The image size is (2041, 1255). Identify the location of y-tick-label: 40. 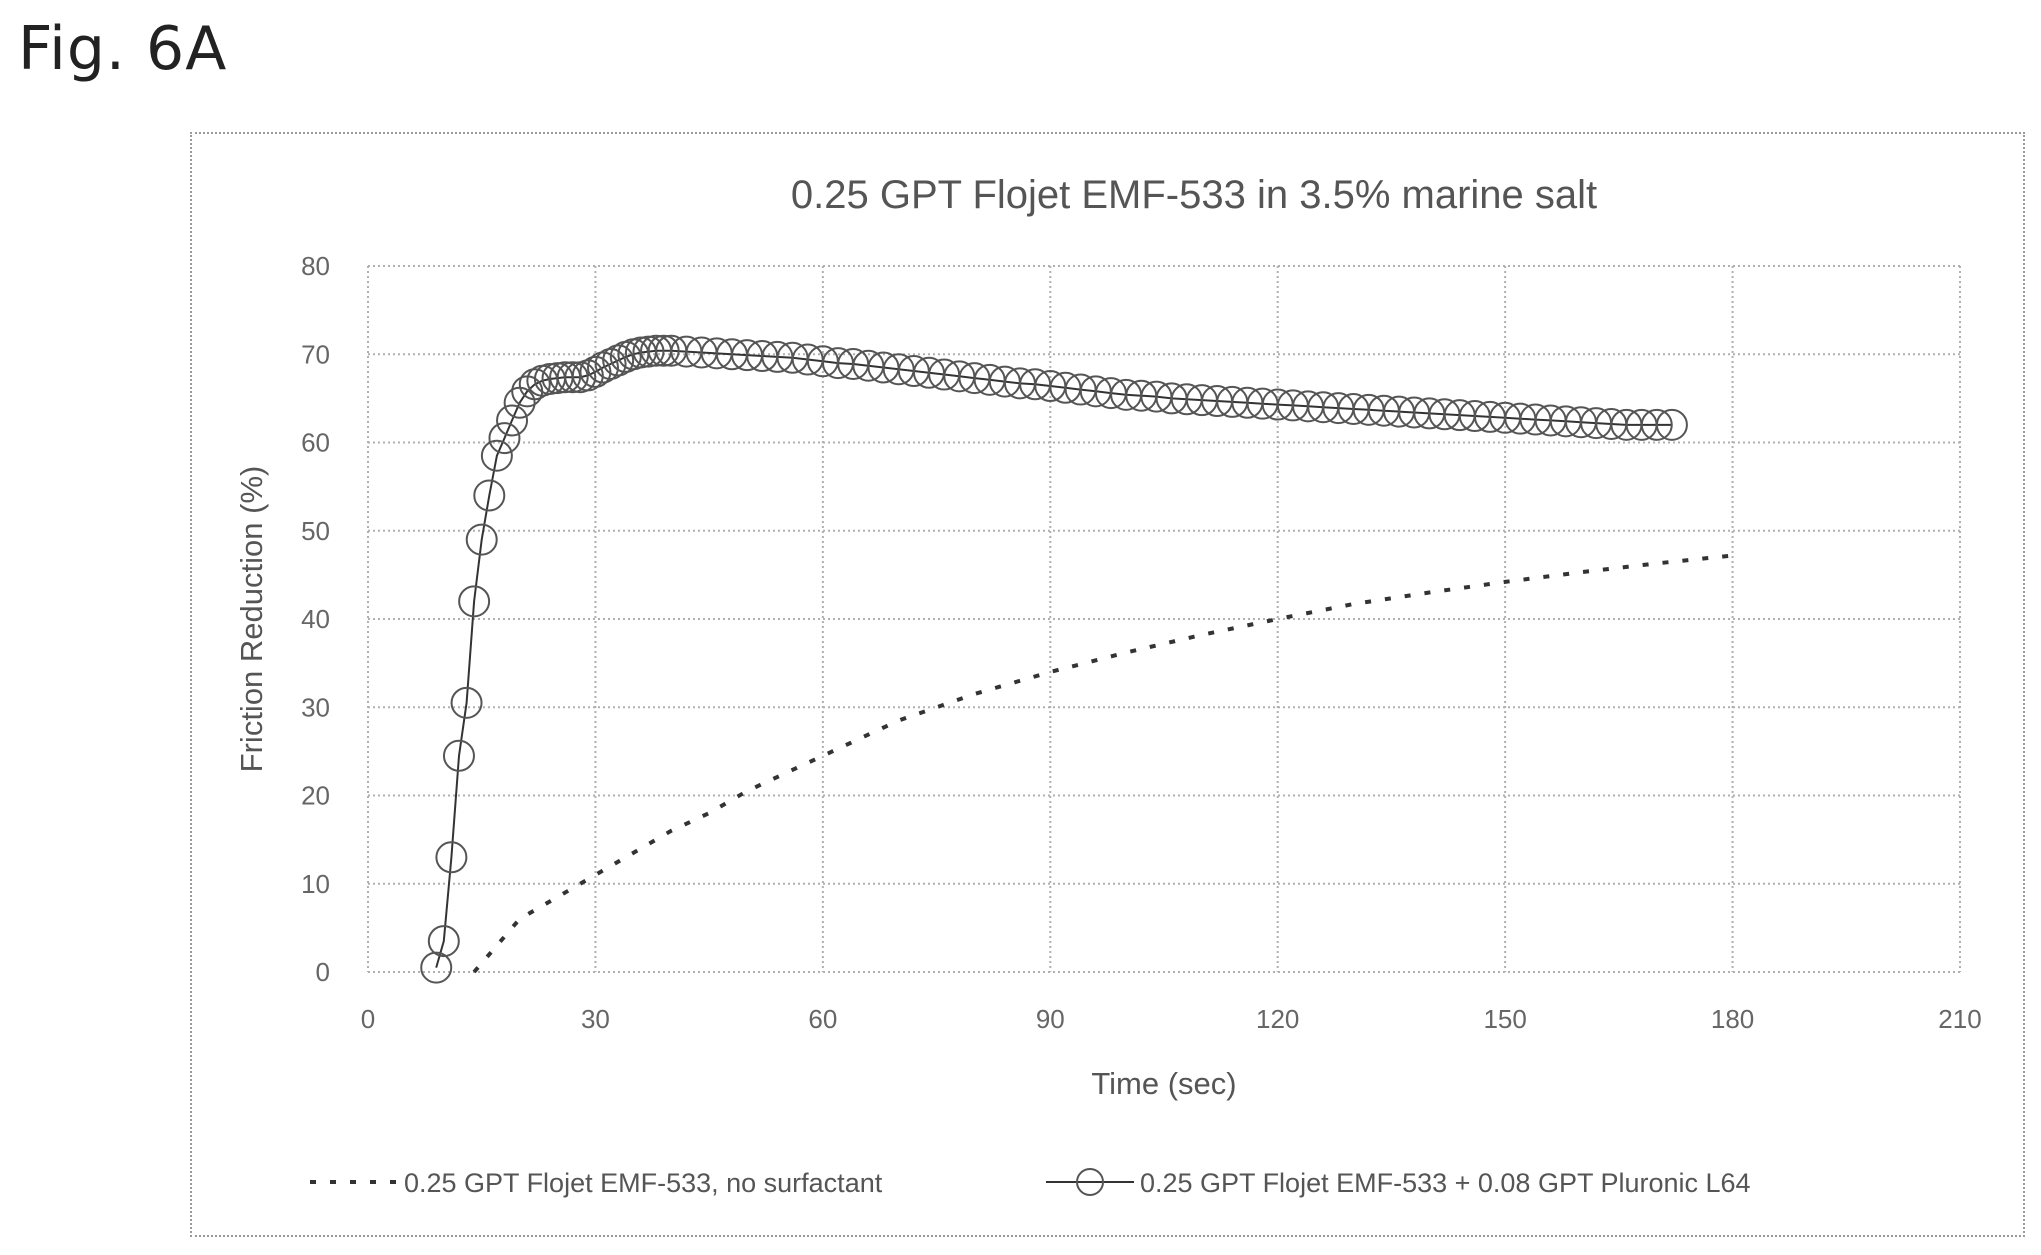
(315, 619).